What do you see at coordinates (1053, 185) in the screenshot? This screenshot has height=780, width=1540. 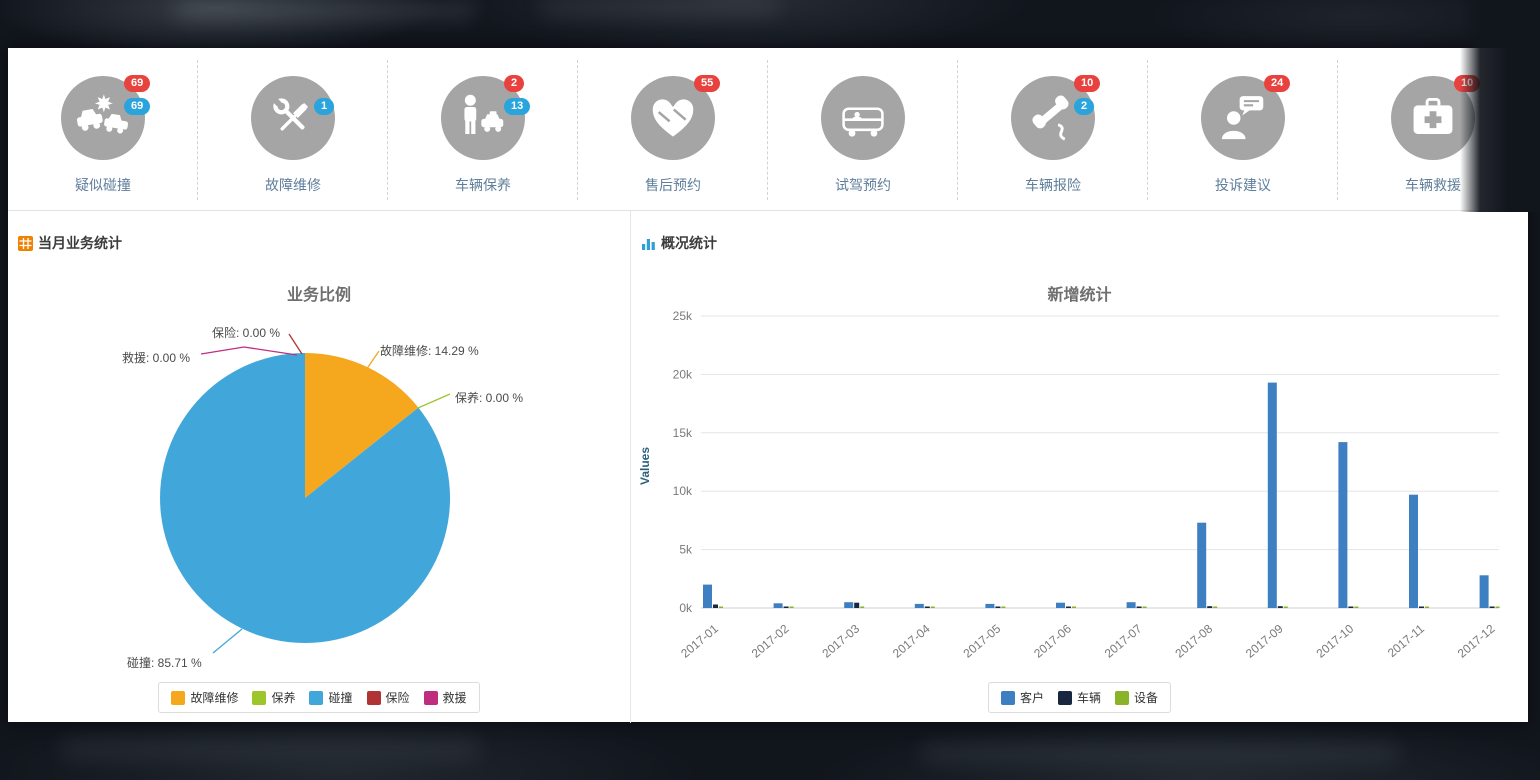 I see `service-label: 车辆报险` at bounding box center [1053, 185].